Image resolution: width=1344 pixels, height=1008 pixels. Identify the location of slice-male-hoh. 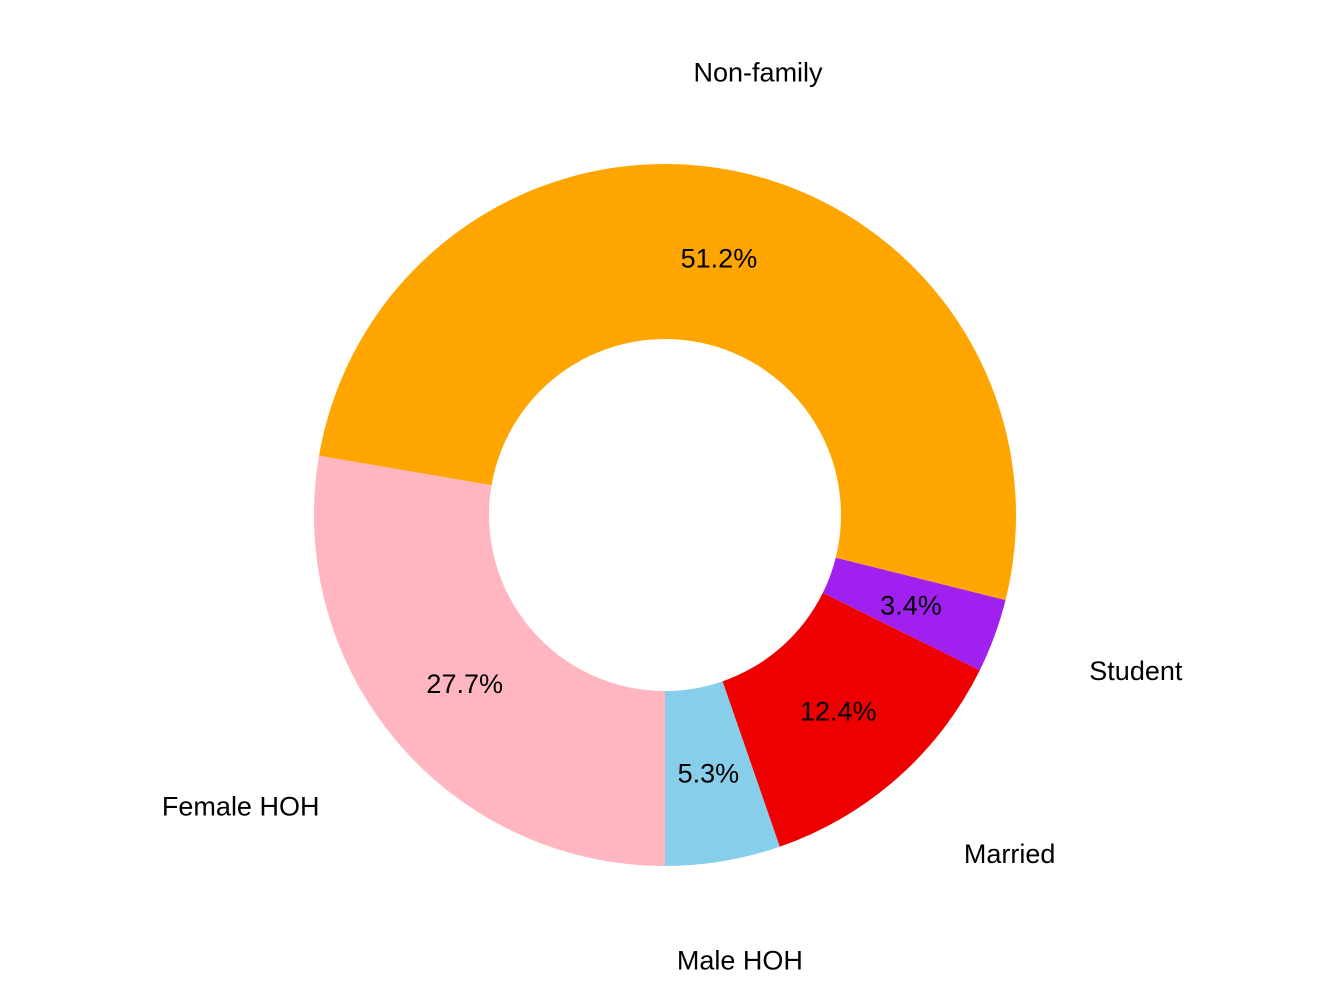
(722, 773).